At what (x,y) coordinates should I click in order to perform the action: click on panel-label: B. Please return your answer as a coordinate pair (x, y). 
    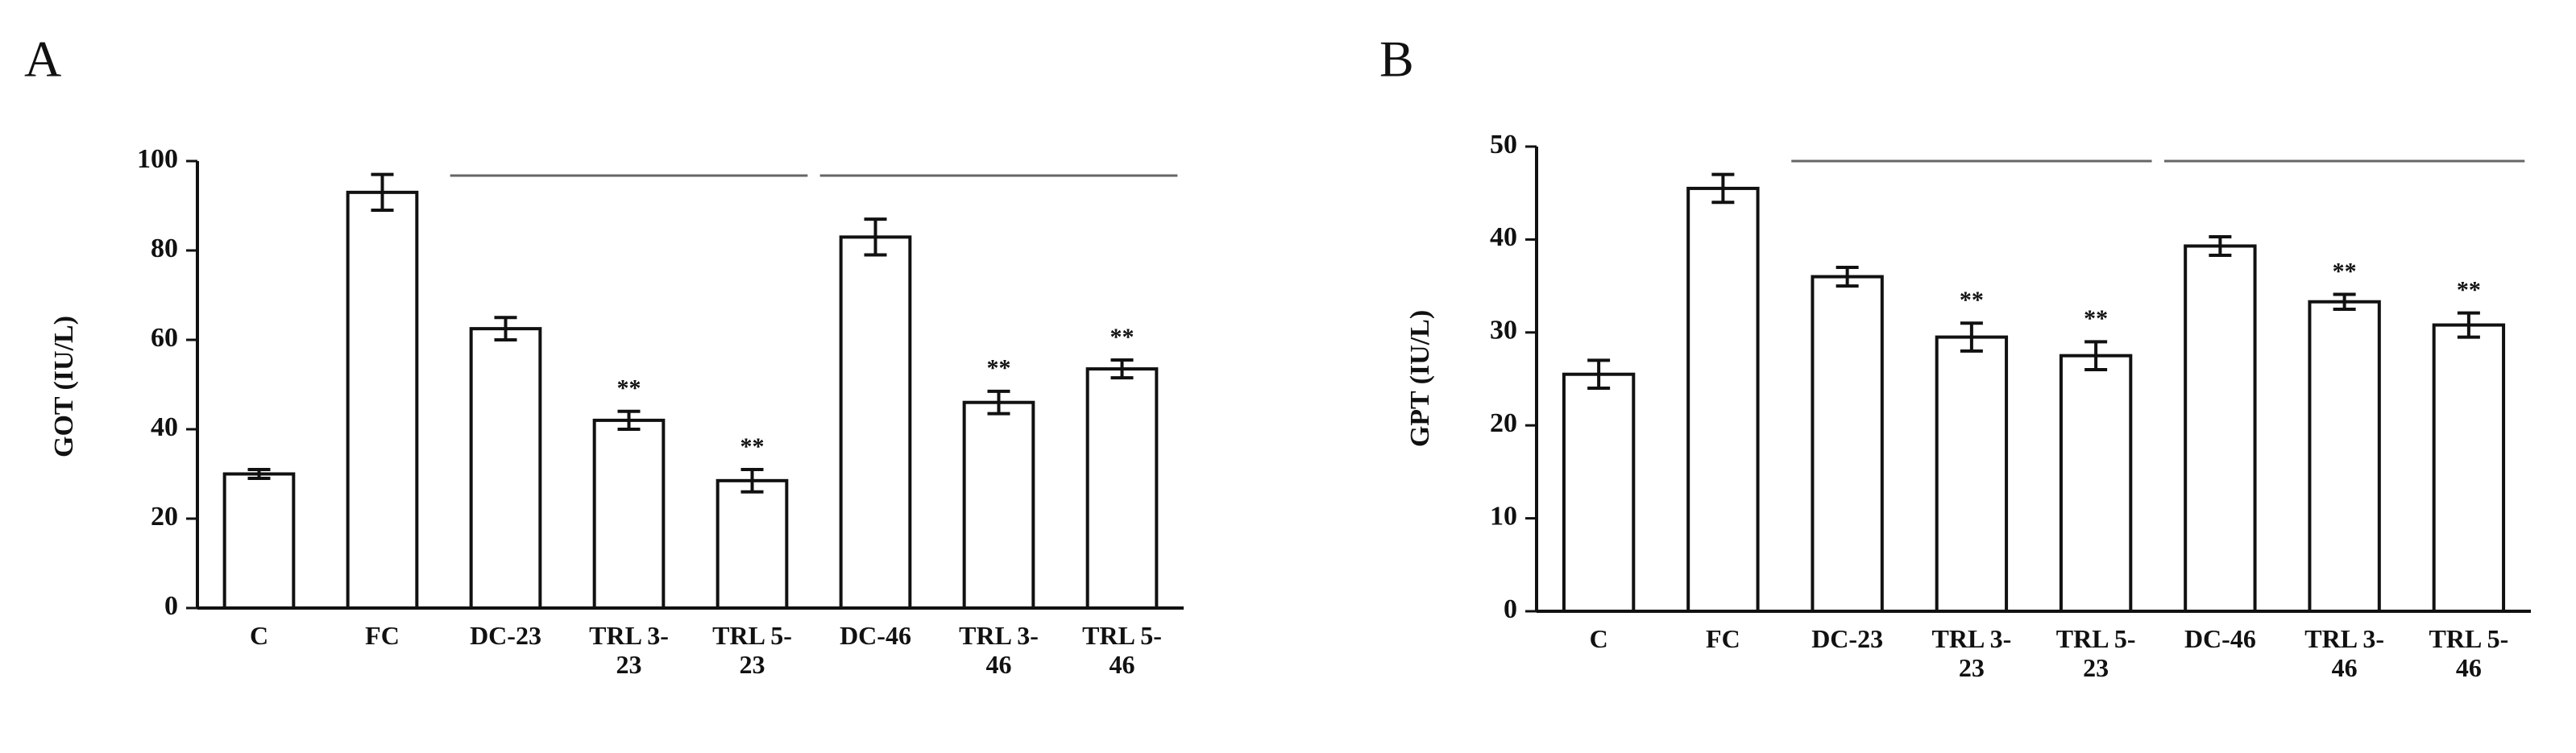
    Looking at the image, I should click on (1396, 59).